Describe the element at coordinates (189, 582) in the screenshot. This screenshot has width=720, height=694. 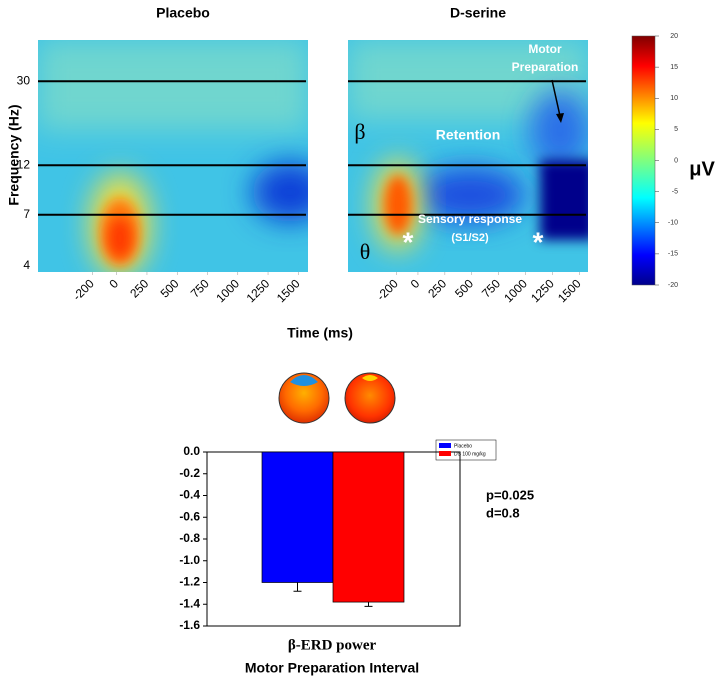
I see `y-tick-label: -1.2` at that location.